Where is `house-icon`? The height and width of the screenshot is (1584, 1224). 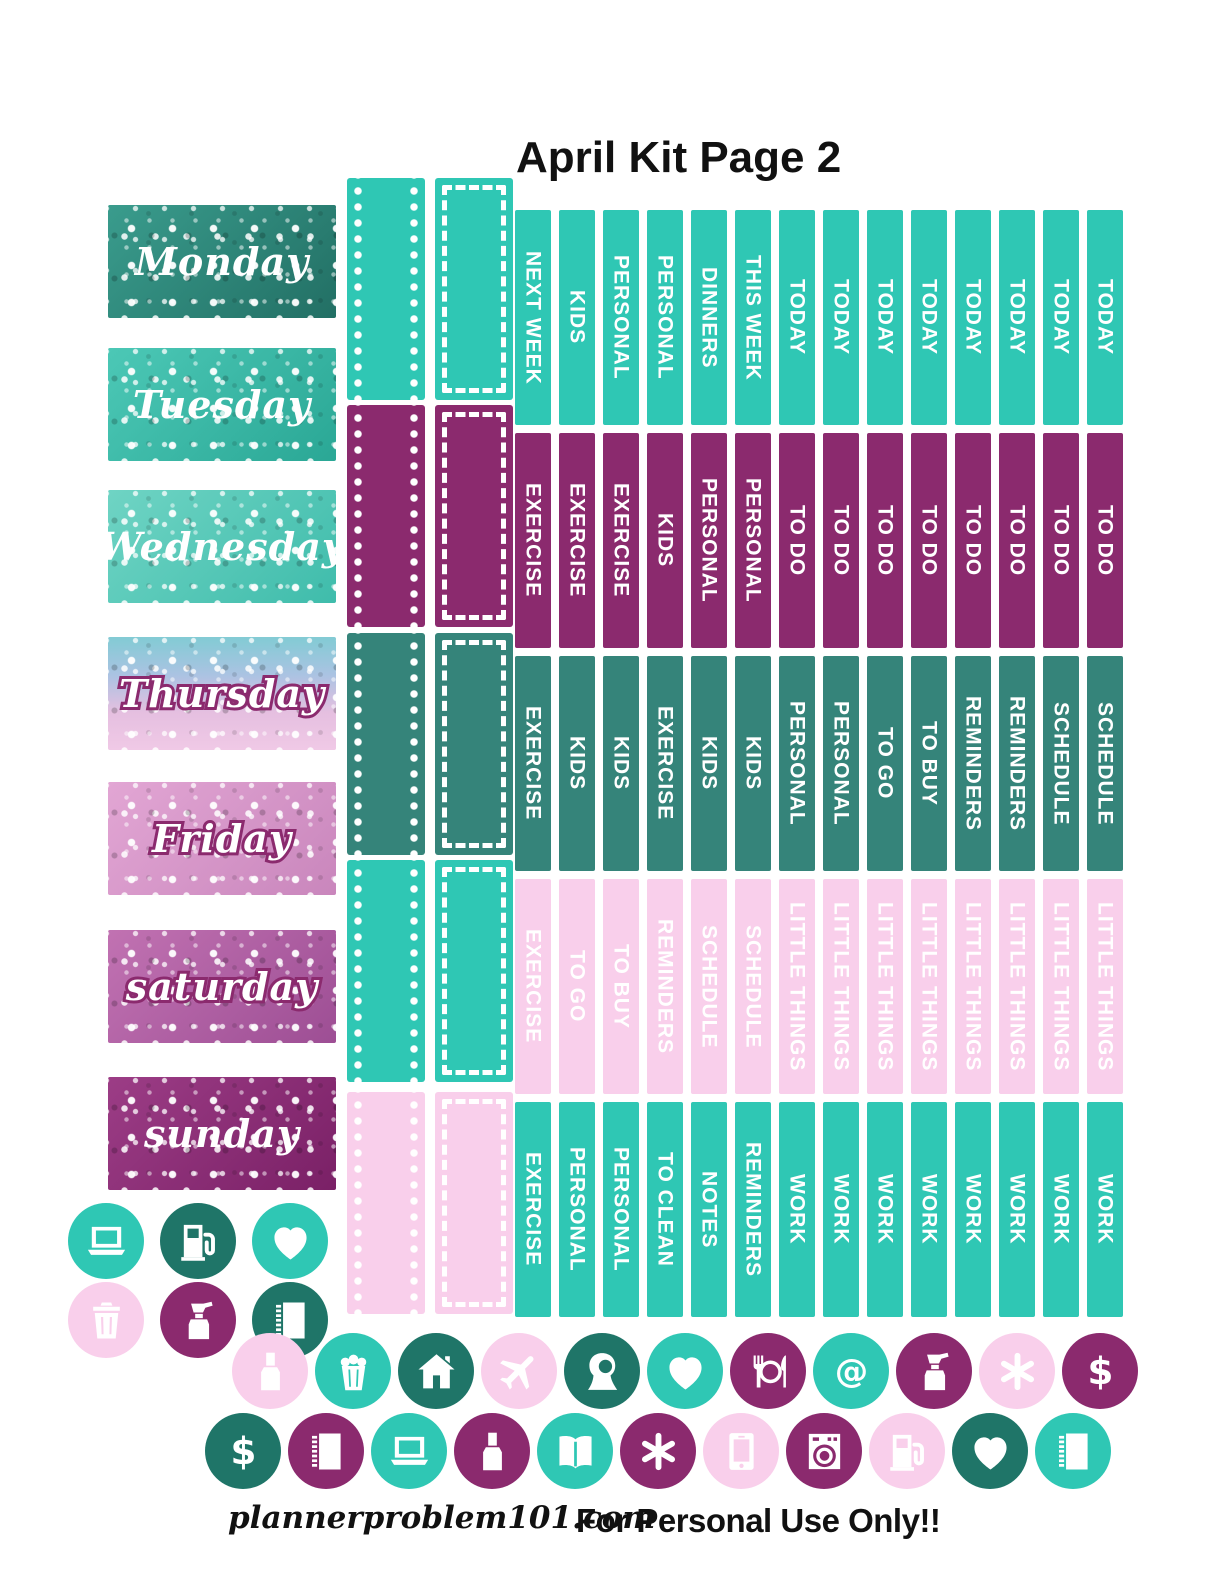 house-icon is located at coordinates (436, 1371).